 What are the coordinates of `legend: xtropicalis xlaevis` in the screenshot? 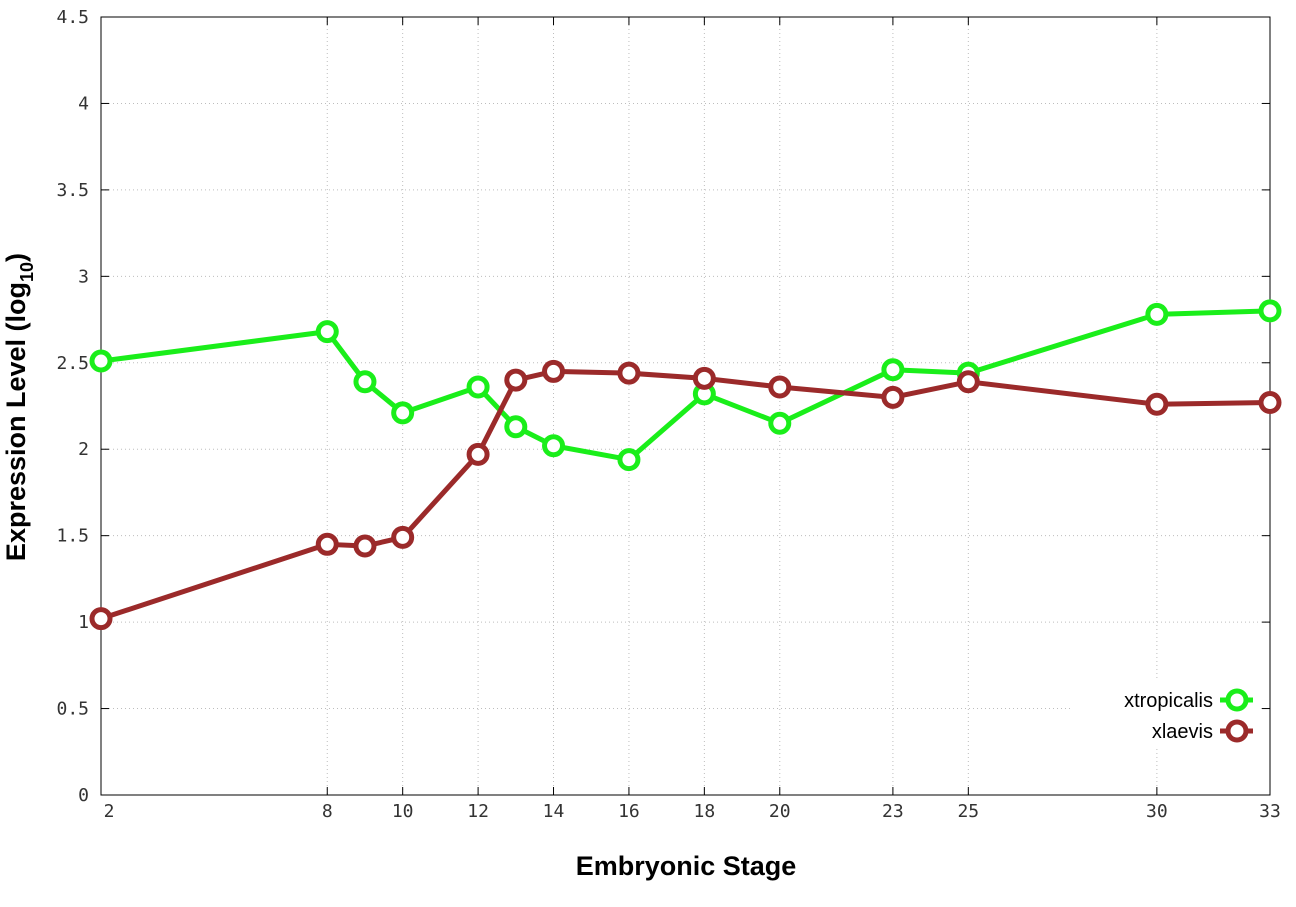 It's located at (1165, 714).